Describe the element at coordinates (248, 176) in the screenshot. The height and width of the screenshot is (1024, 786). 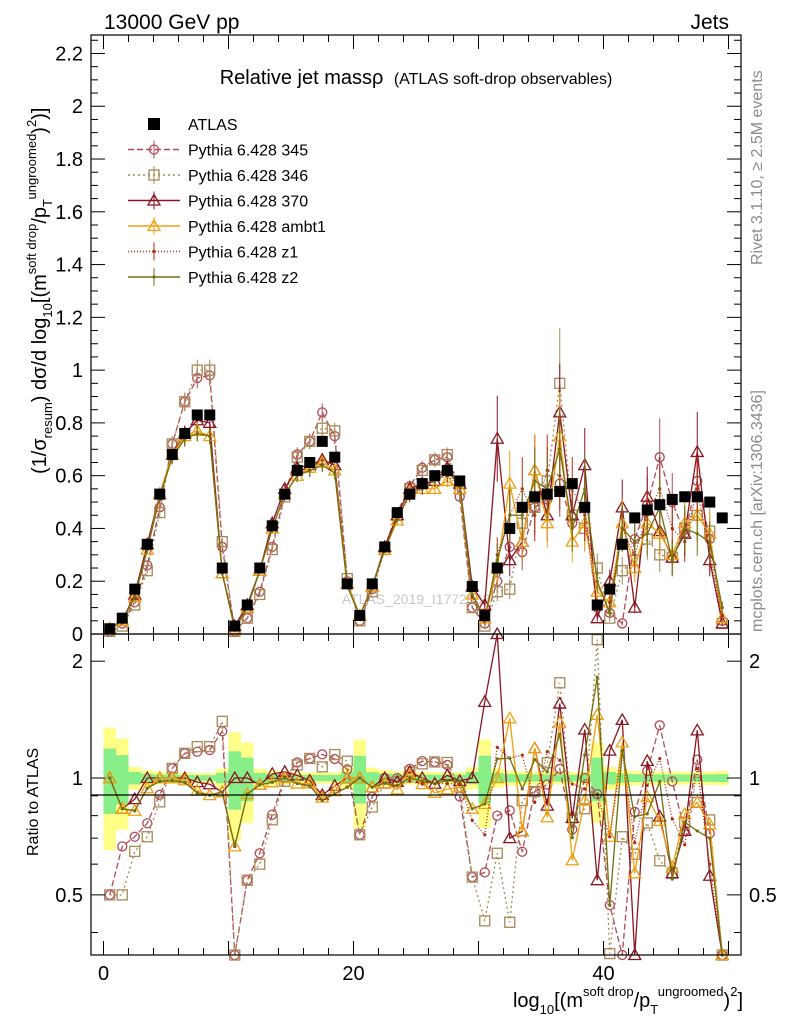
I see `legend-label: Pythia 6.428 346` at that location.